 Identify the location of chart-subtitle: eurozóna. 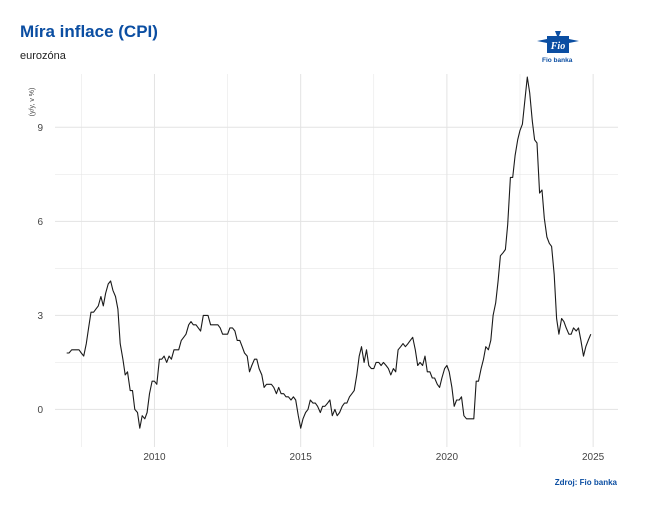
(43, 56).